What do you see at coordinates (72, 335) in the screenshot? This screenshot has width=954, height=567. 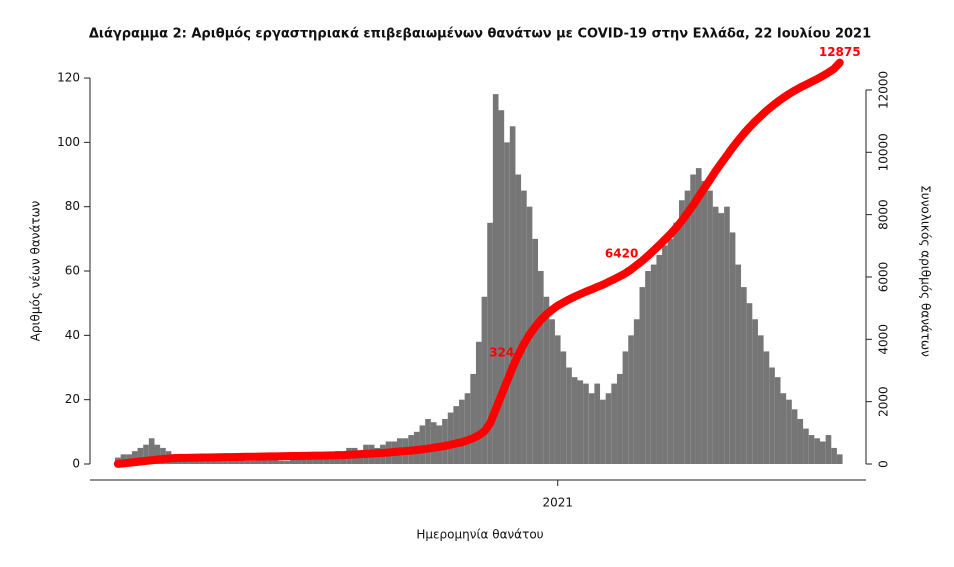 I see `y-tick-label: 40` at bounding box center [72, 335].